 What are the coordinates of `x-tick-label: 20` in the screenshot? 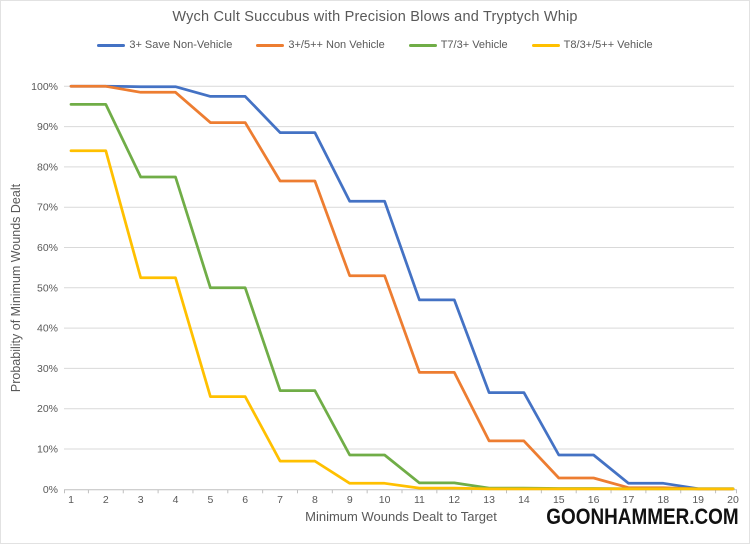 It's located at (733, 500).